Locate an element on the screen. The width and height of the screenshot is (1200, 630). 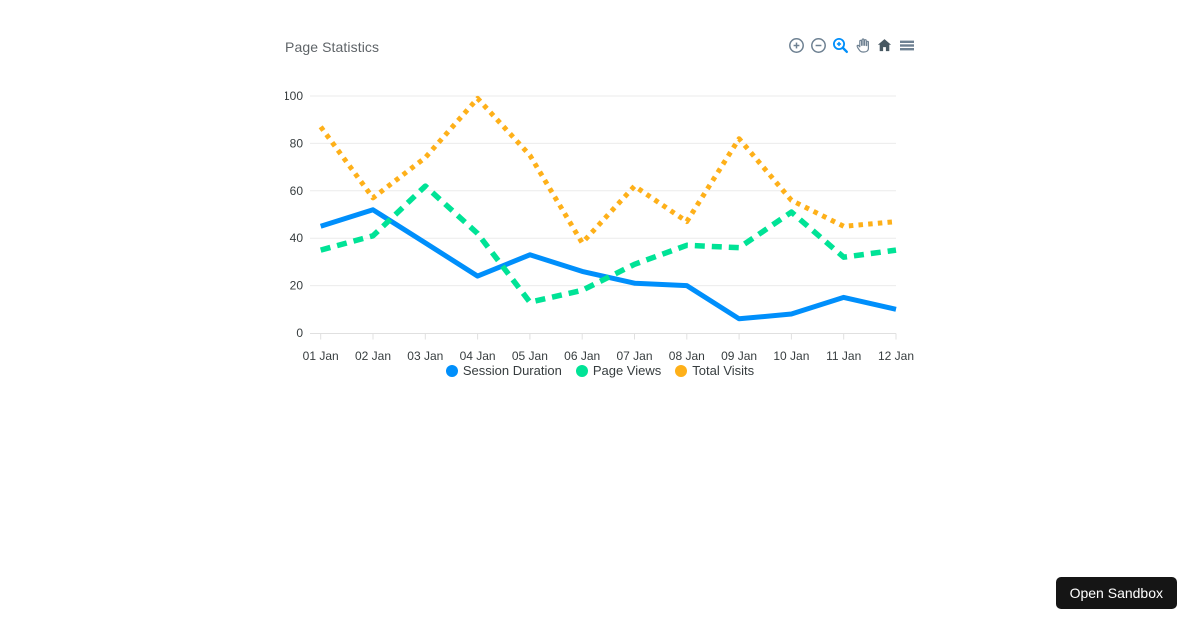
x-axis-label: 12 Jan is located at coordinates (896, 356).